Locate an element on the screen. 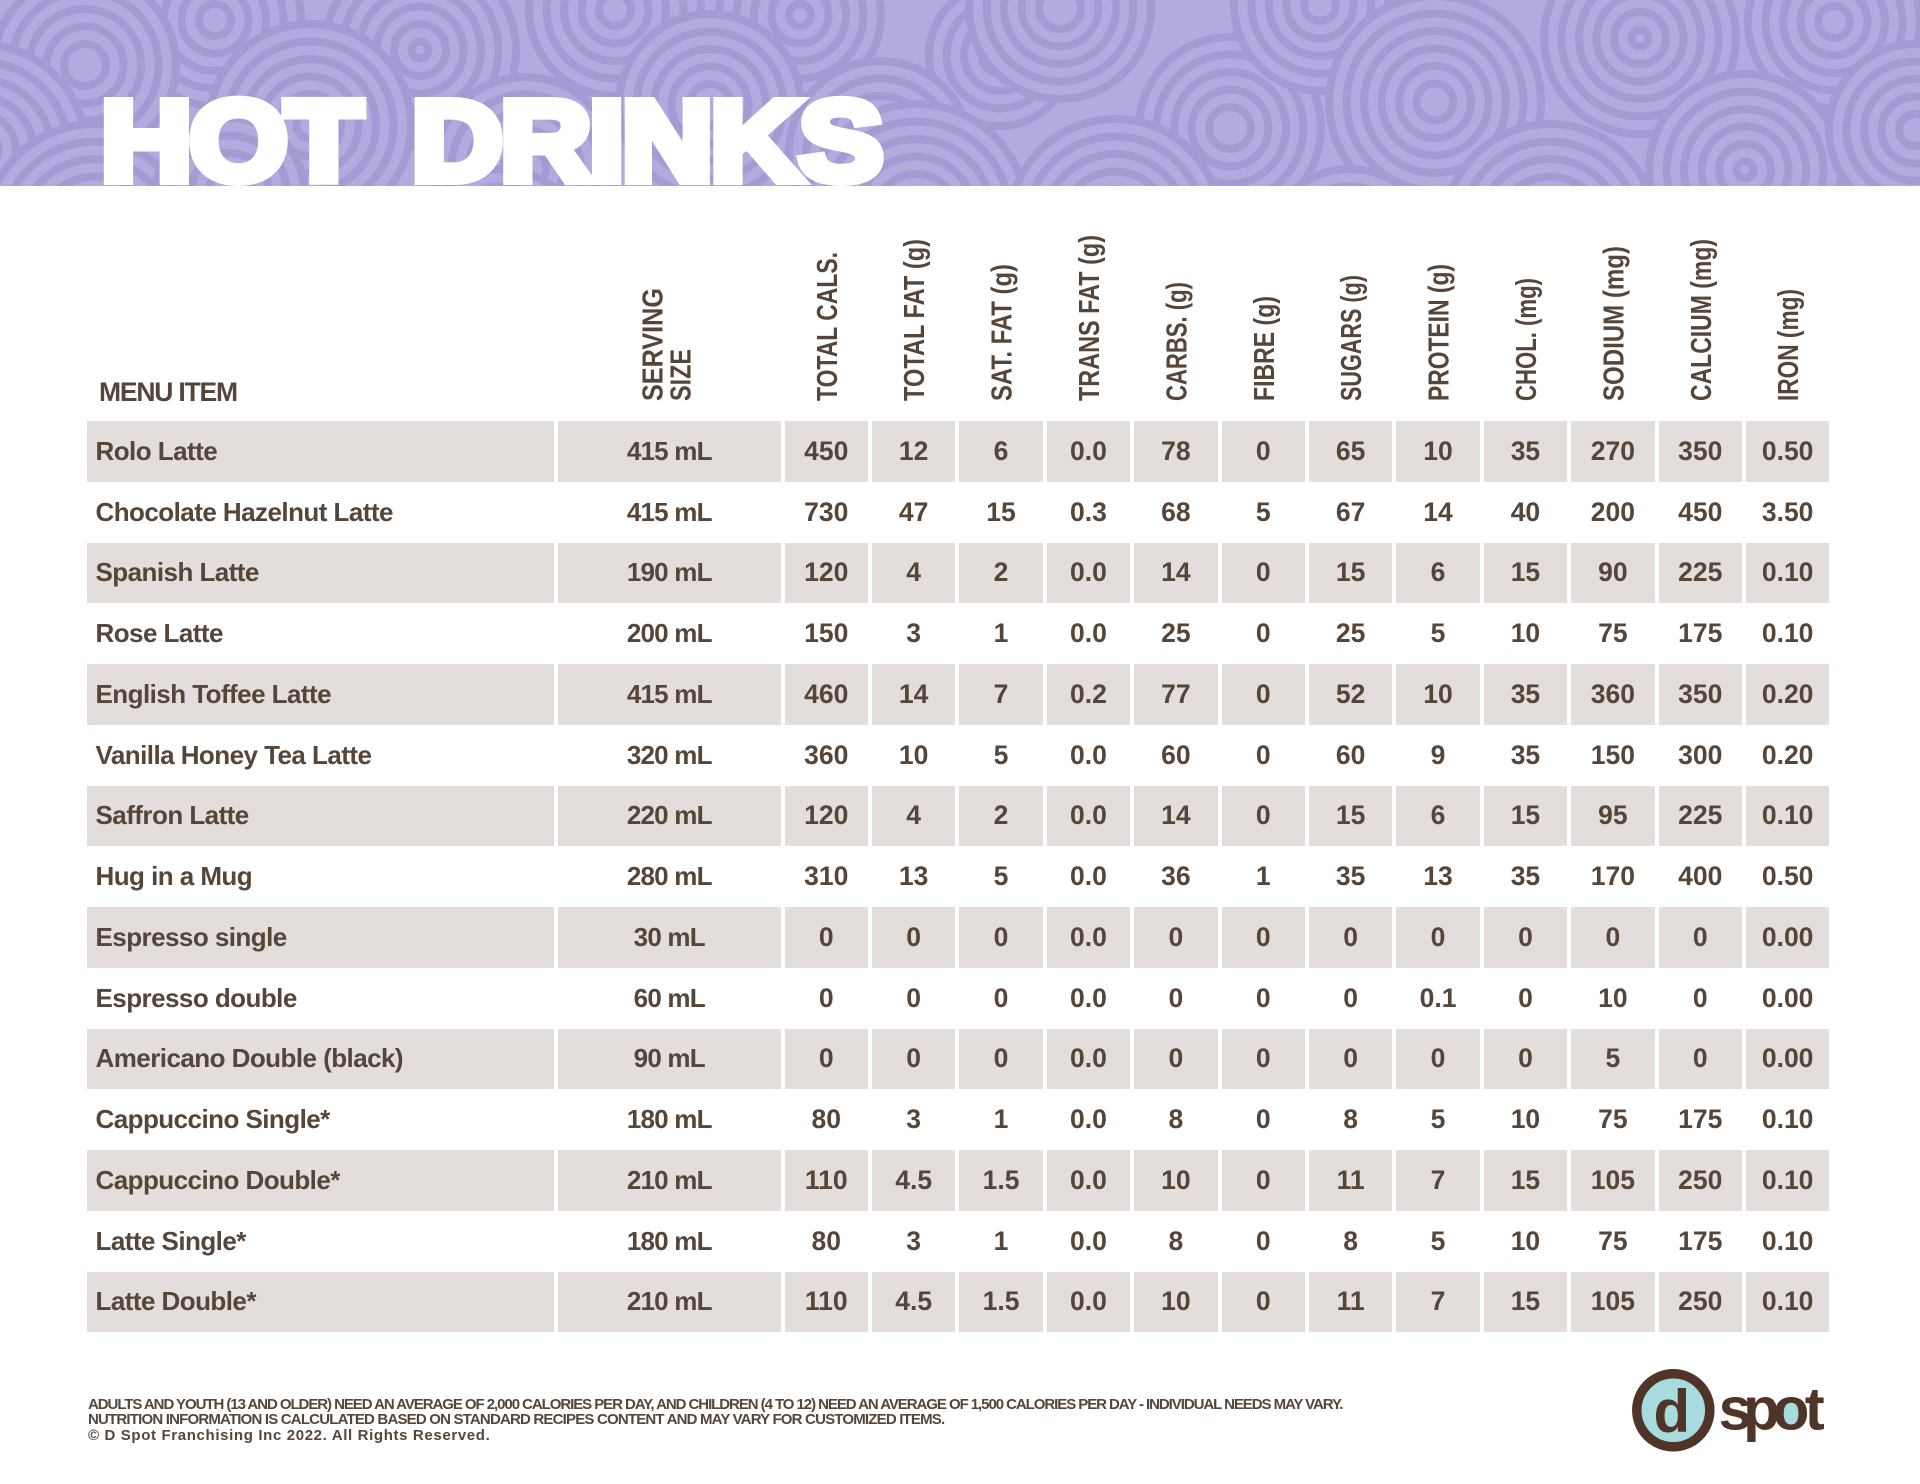  svg-text: SIZE is located at coordinates (682, 375).